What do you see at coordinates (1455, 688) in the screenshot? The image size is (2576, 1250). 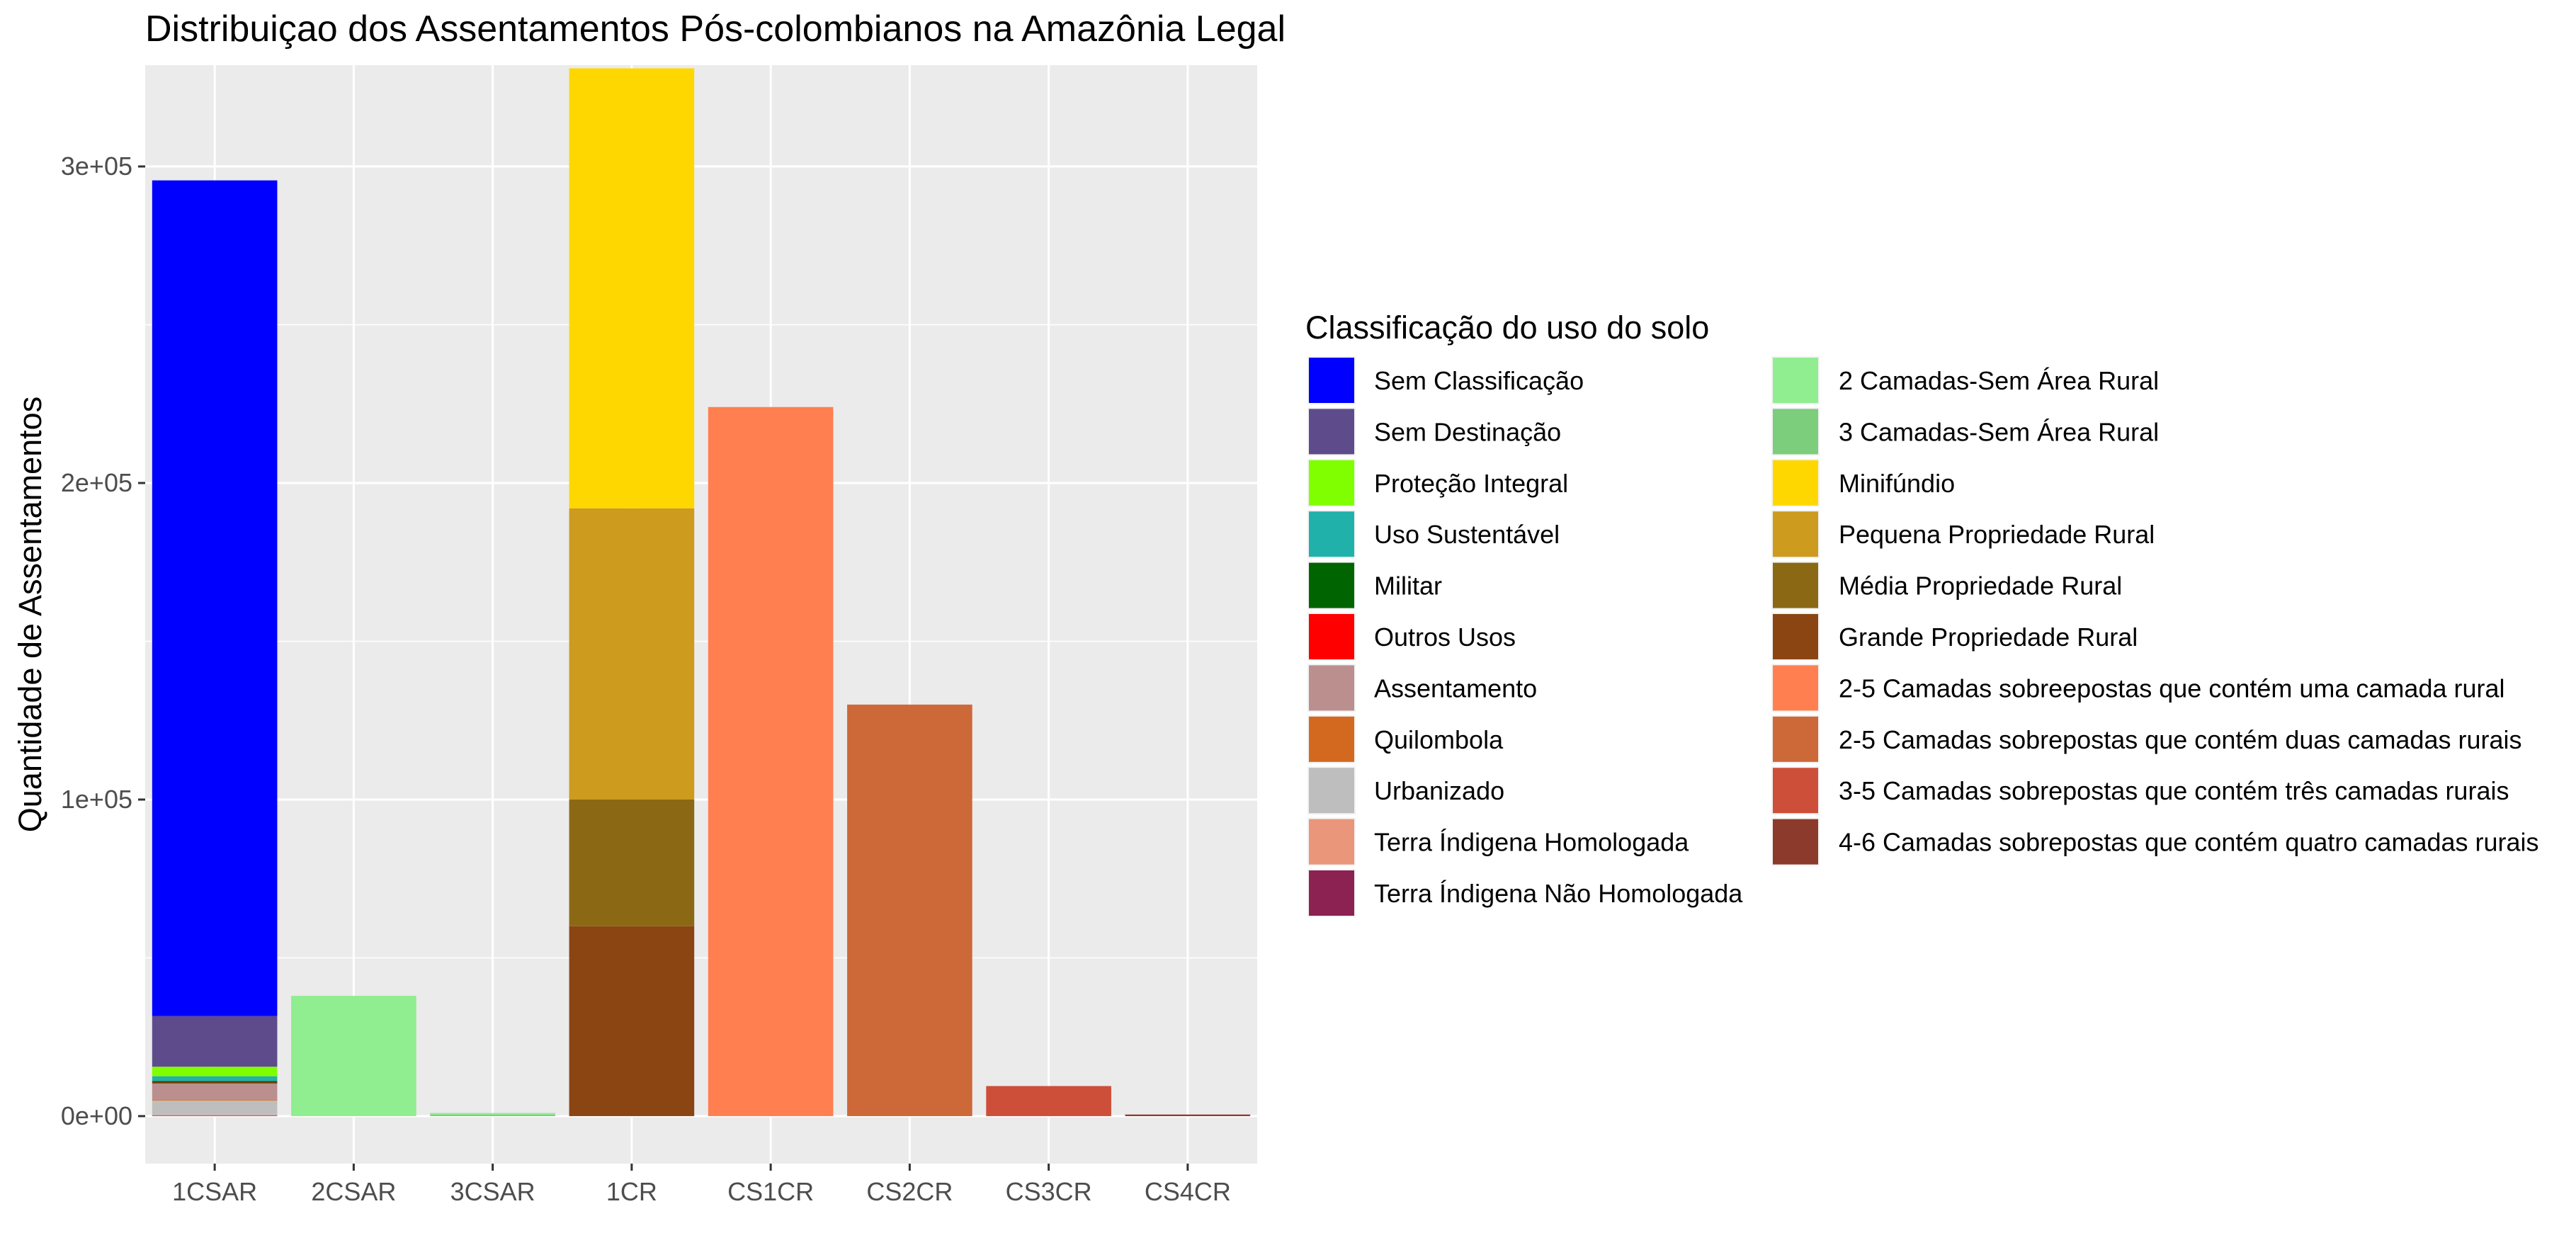 I see `legend-label: Assentamento` at bounding box center [1455, 688].